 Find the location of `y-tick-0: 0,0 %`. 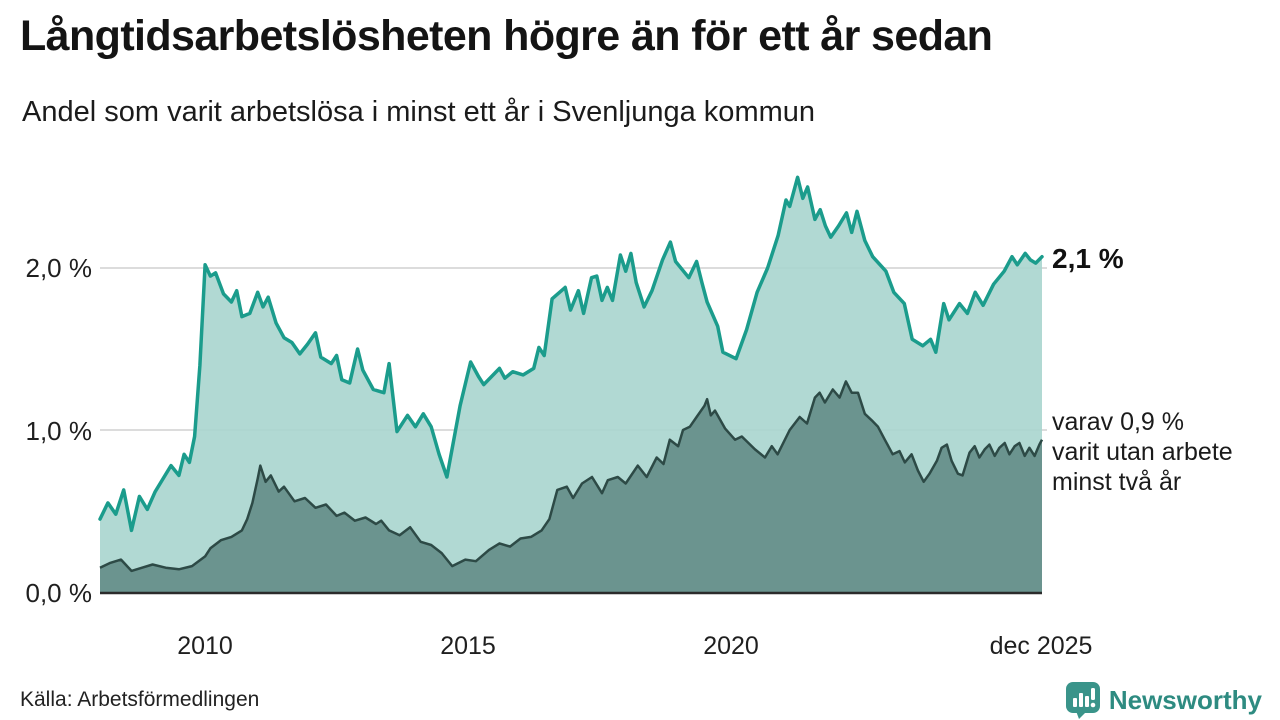

y-tick-0: 0,0 % is located at coordinates (59, 593).